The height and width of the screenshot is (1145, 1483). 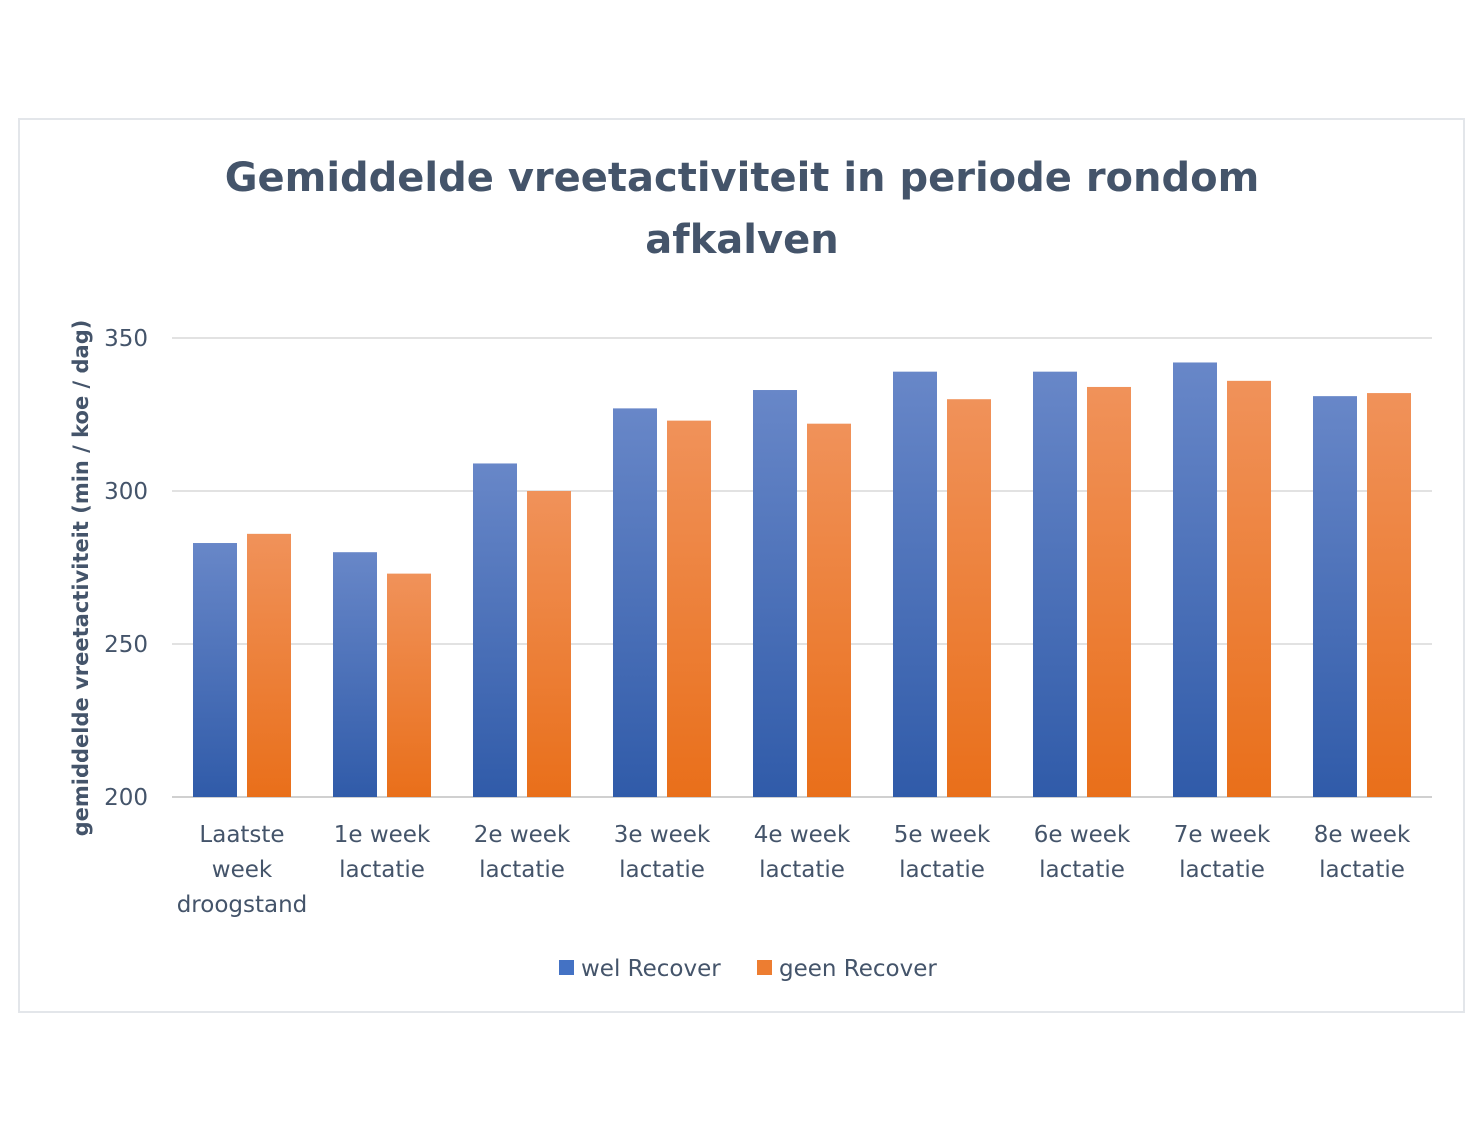 What do you see at coordinates (382, 852) in the screenshot?
I see `x-category-label: 1e week lactatie` at bounding box center [382, 852].